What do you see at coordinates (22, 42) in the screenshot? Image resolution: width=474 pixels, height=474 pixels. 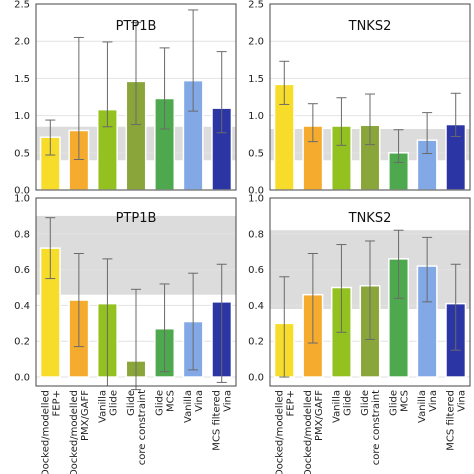 I see `panel-0-ytick-label: 2.0` at bounding box center [22, 42].